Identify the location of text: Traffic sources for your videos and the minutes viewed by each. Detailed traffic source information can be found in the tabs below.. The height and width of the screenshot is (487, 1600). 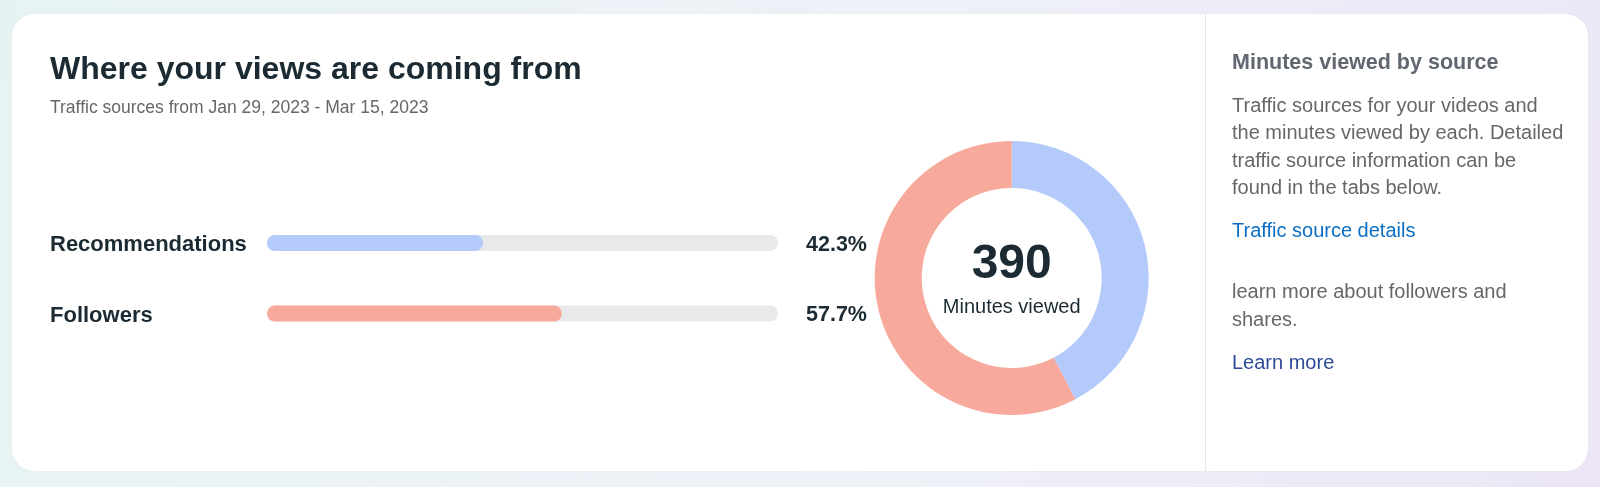
(1398, 145).